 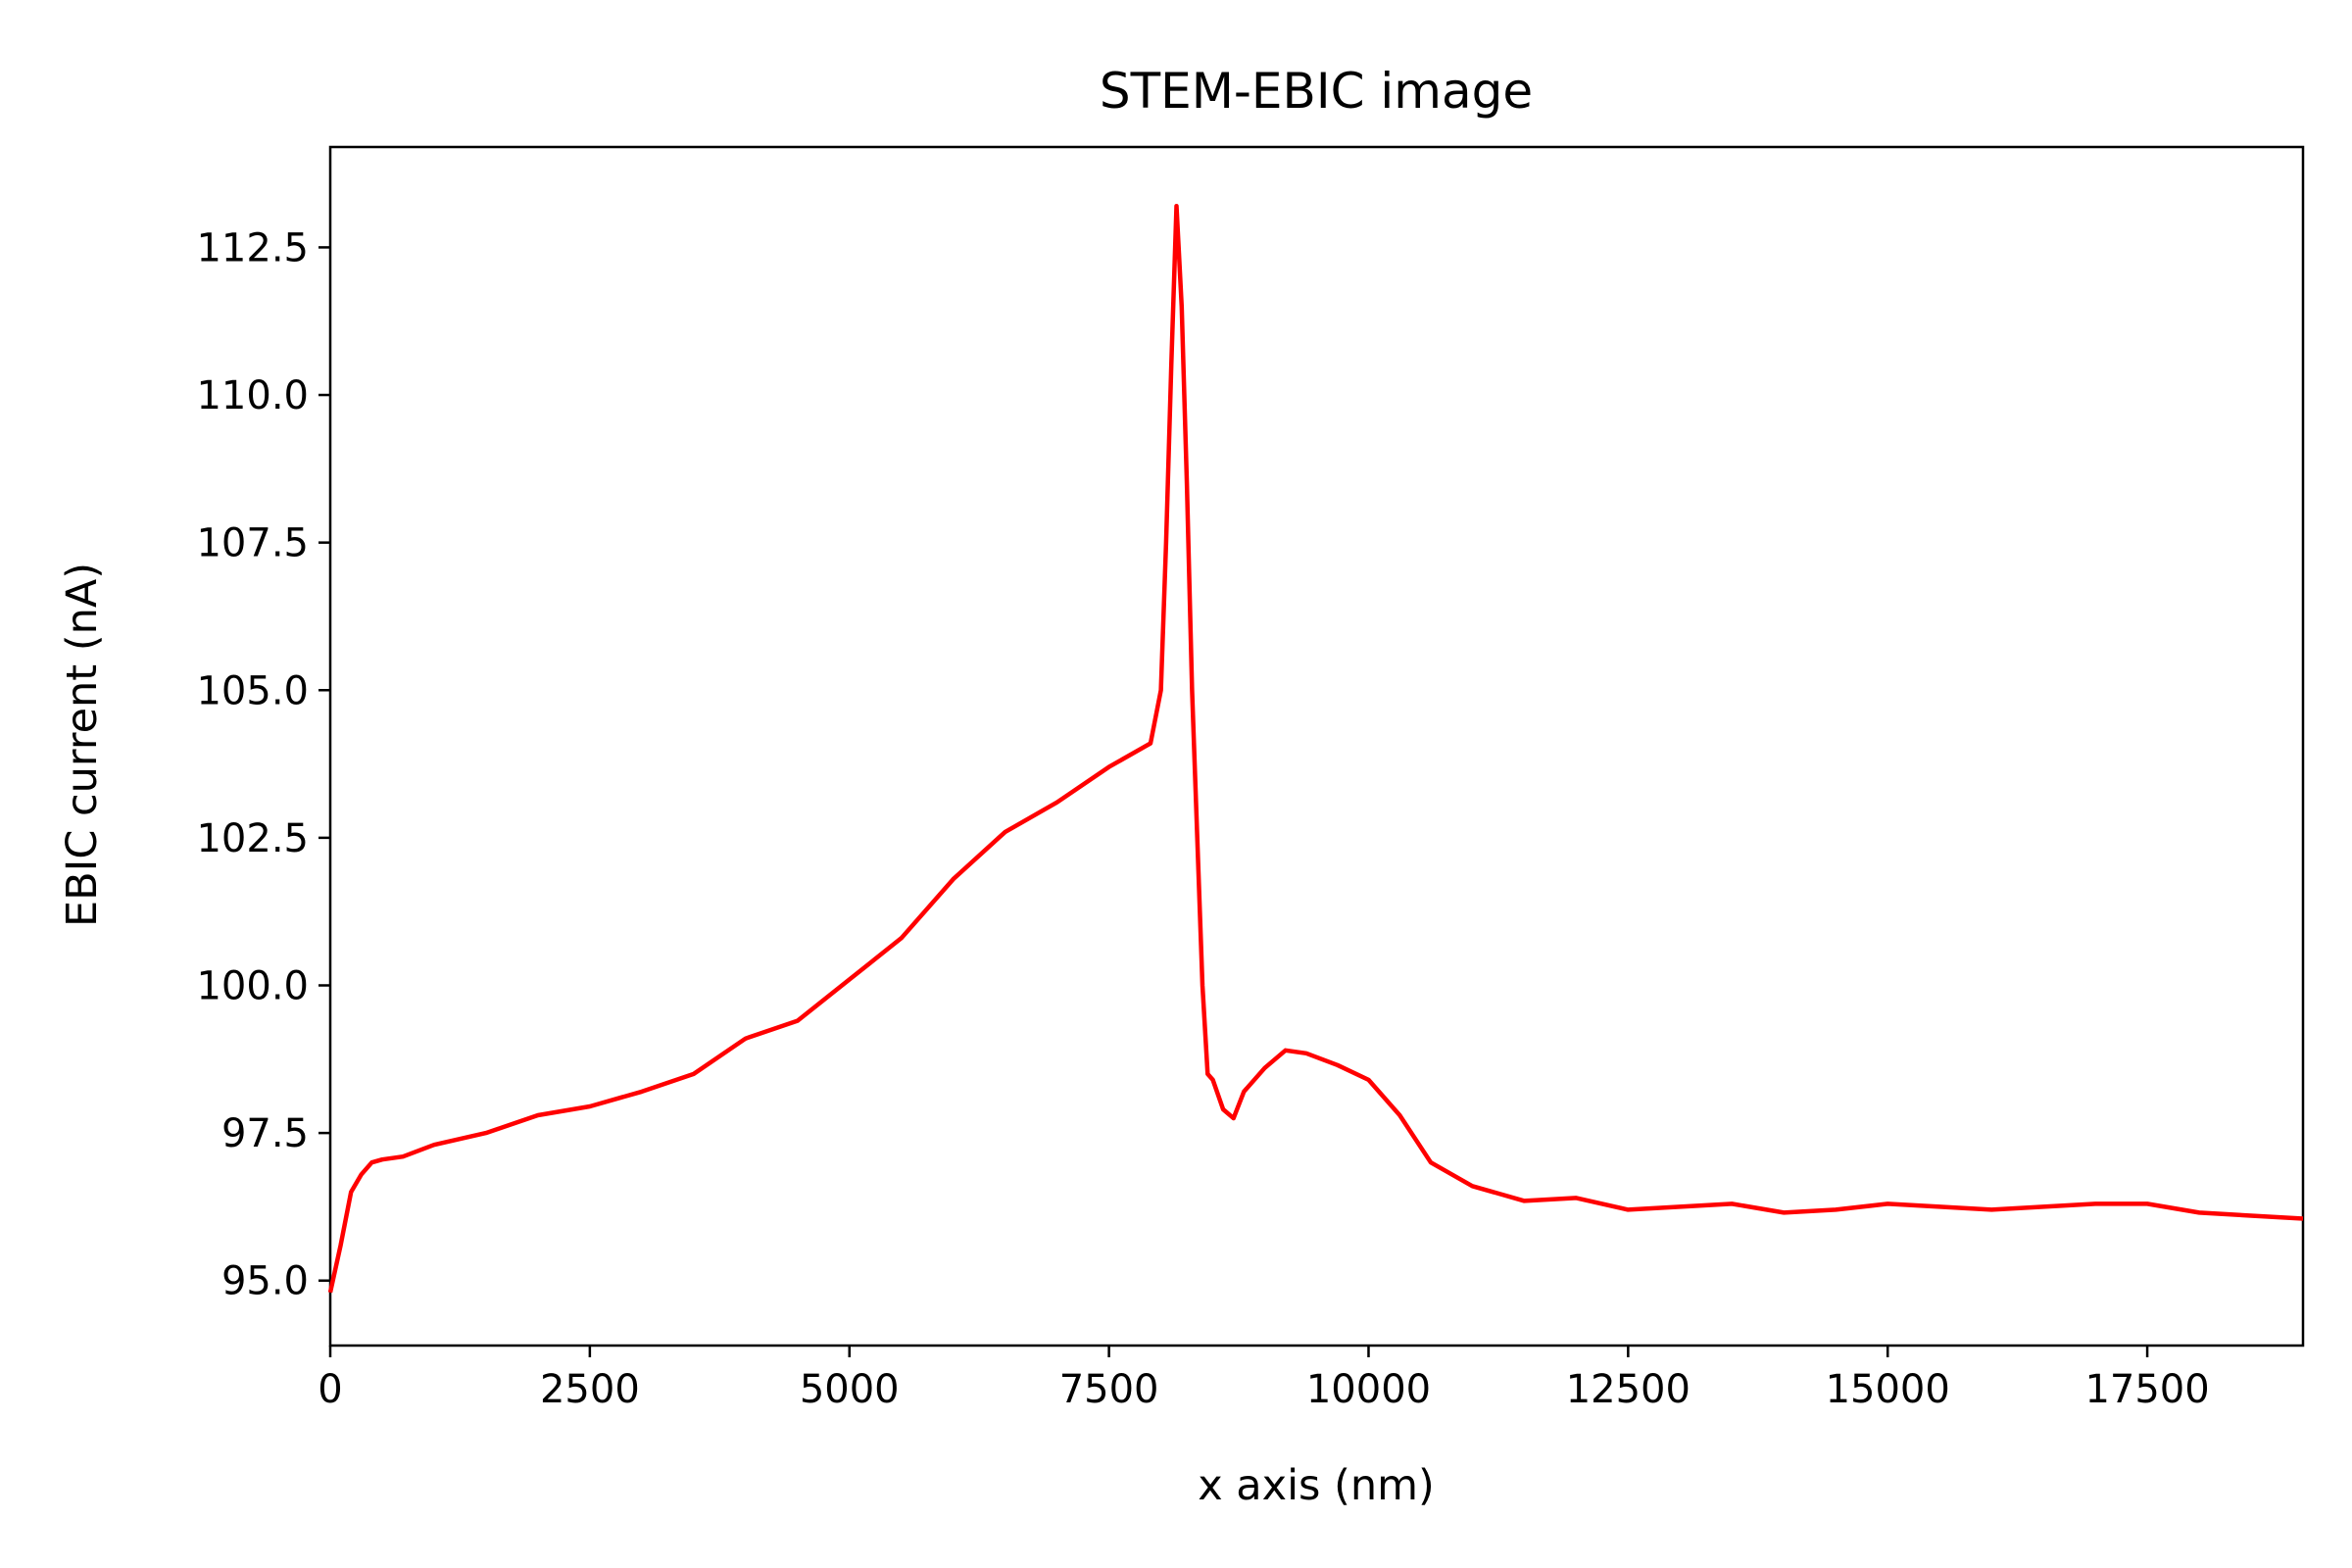 I want to click on x-axis-label: x axis (nm), so click(x=1316, y=1485).